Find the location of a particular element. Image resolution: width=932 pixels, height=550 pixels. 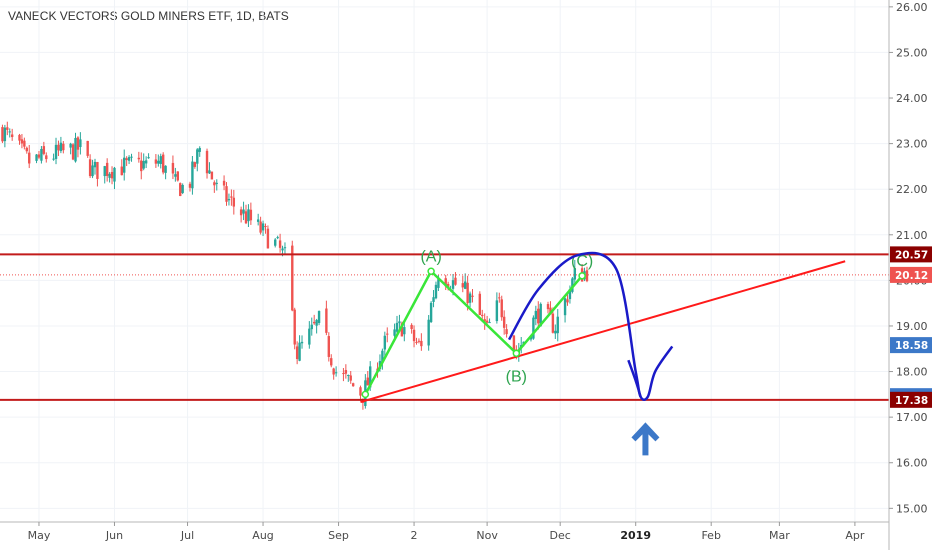

x-tick-label: Apr is located at coordinates (855, 535).